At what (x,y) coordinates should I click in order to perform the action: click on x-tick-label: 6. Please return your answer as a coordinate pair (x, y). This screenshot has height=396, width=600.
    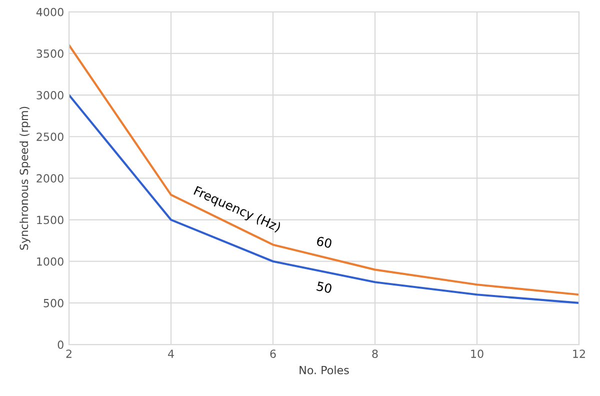
    Looking at the image, I should click on (273, 354).